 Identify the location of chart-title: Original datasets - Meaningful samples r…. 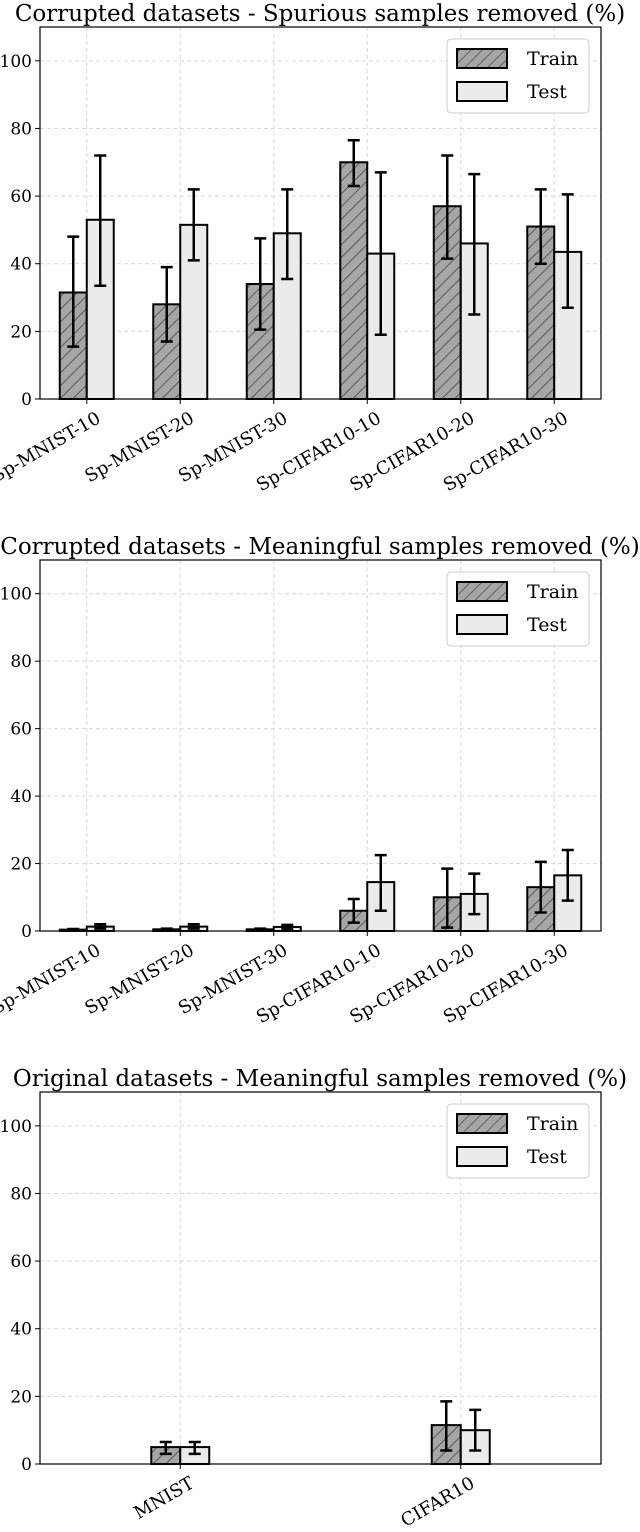
(320, 1079).